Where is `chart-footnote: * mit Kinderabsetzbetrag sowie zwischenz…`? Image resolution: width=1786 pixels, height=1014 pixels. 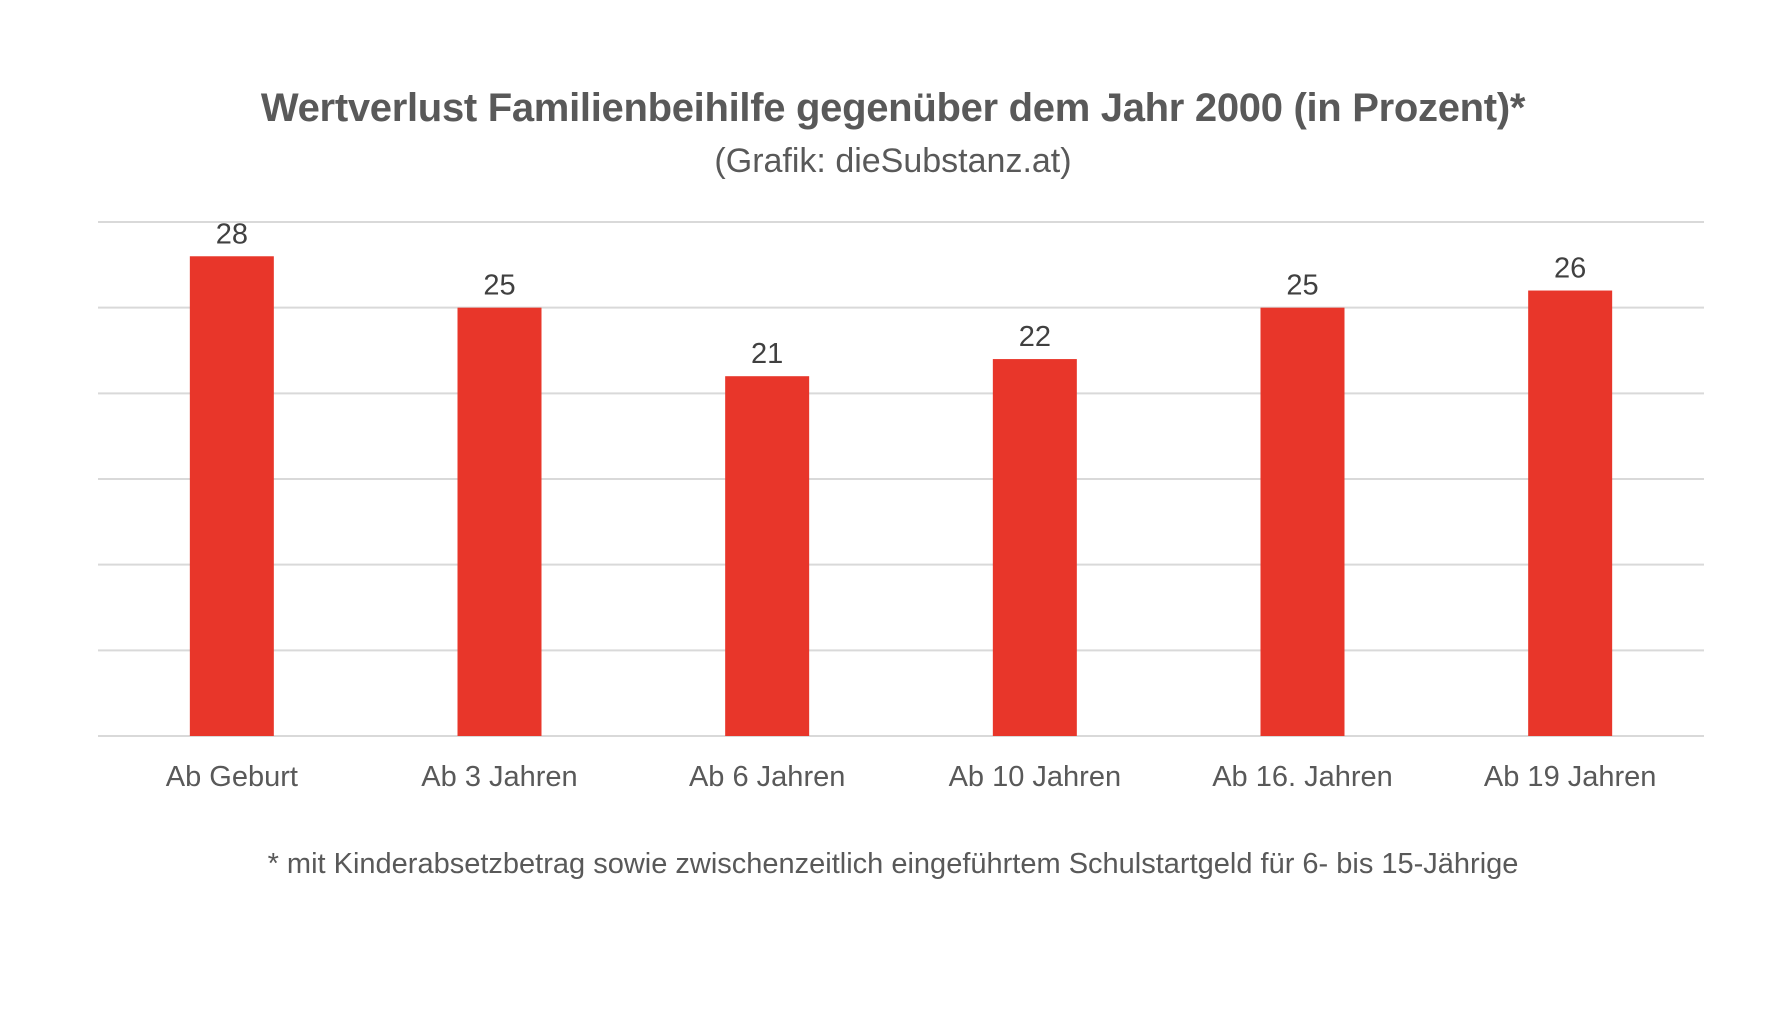 chart-footnote: * mit Kinderabsetzbetrag sowie zwischenz… is located at coordinates (893, 864).